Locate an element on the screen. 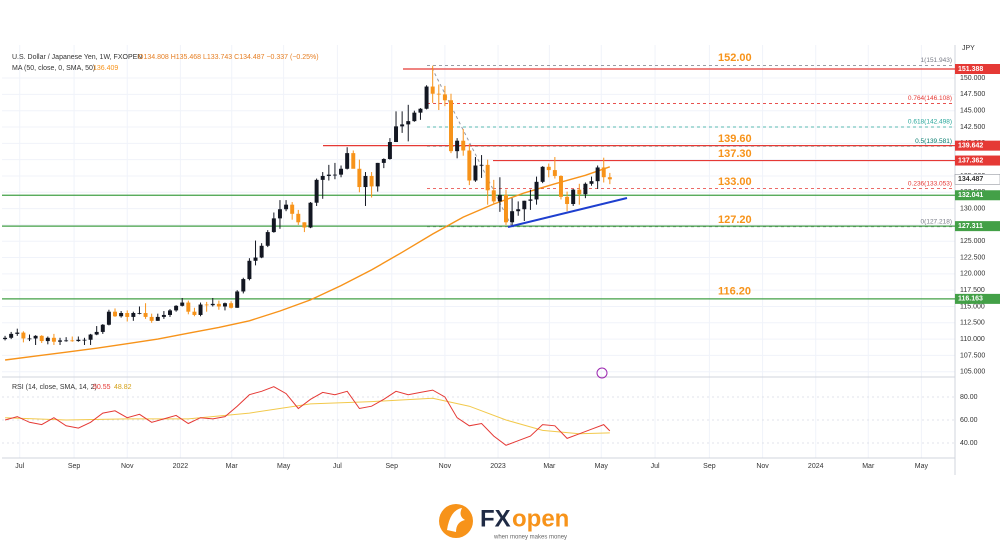 The image size is (1000, 554). logo-tagline: when money makes money is located at coordinates (530, 538).